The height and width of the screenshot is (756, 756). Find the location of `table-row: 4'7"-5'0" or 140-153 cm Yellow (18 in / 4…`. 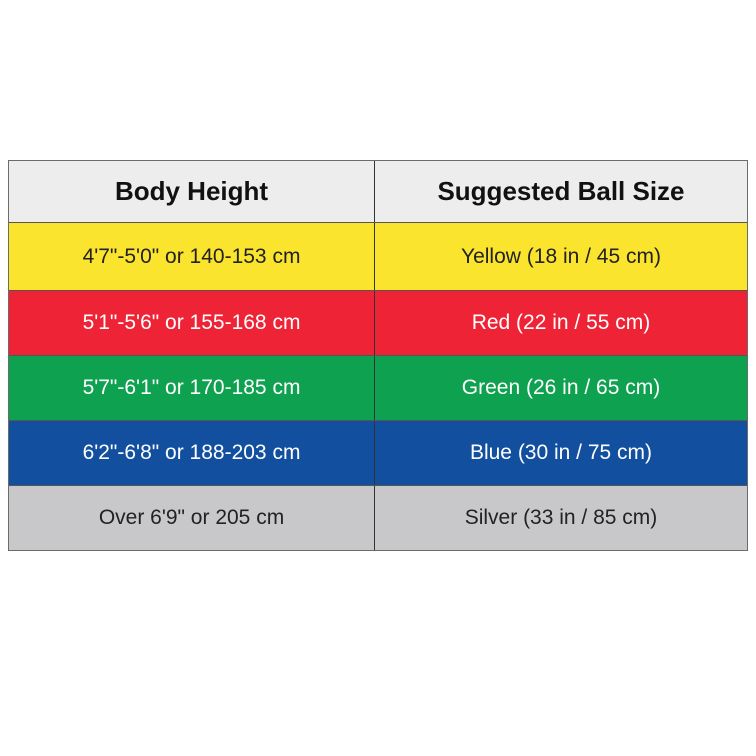

table-row: 4'7"-5'0" or 140-153 cm Yellow (18 in / 4… is located at coordinates (378, 257).